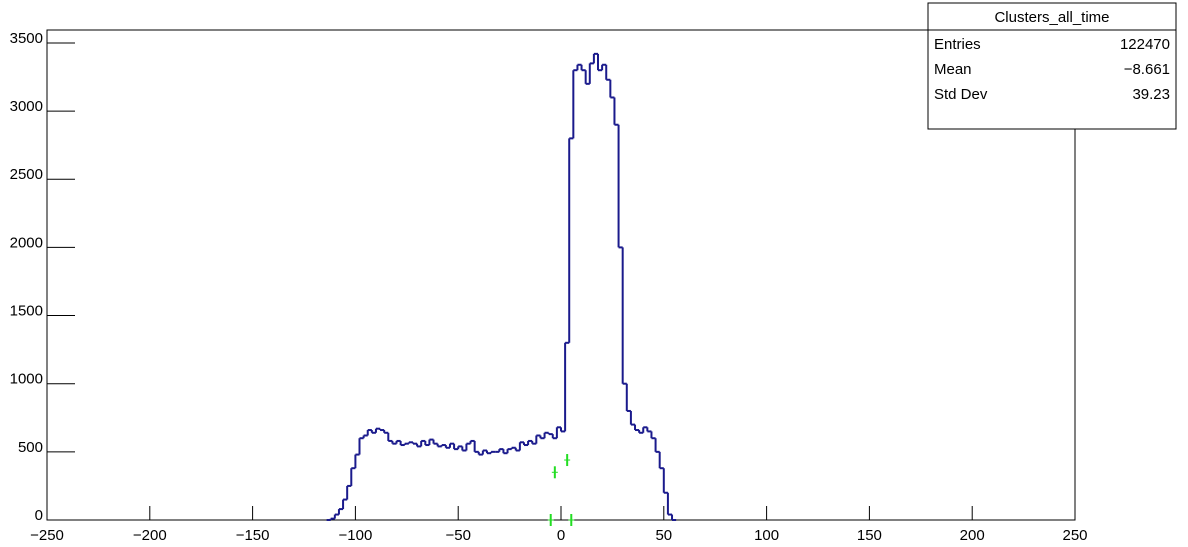  Describe the element at coordinates (457, 535) in the screenshot. I see `x-tick-label: −50` at that location.